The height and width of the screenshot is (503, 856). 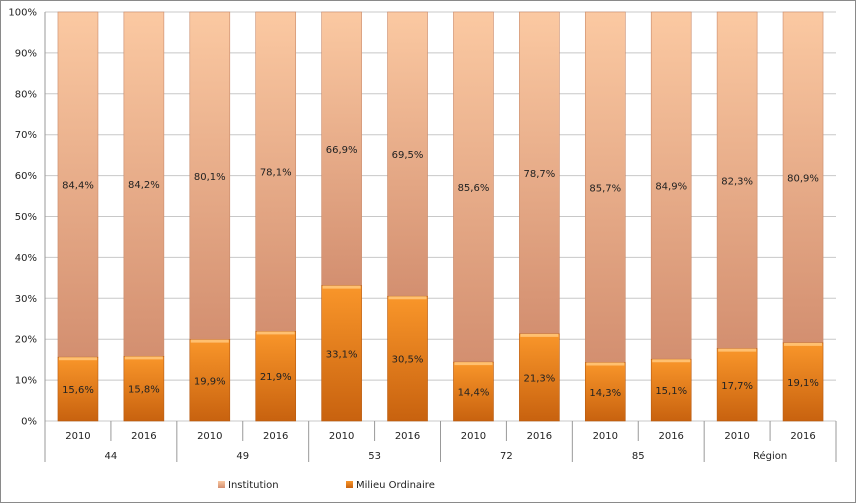 I want to click on data-label-institution: 84,4%, so click(x=78, y=186).